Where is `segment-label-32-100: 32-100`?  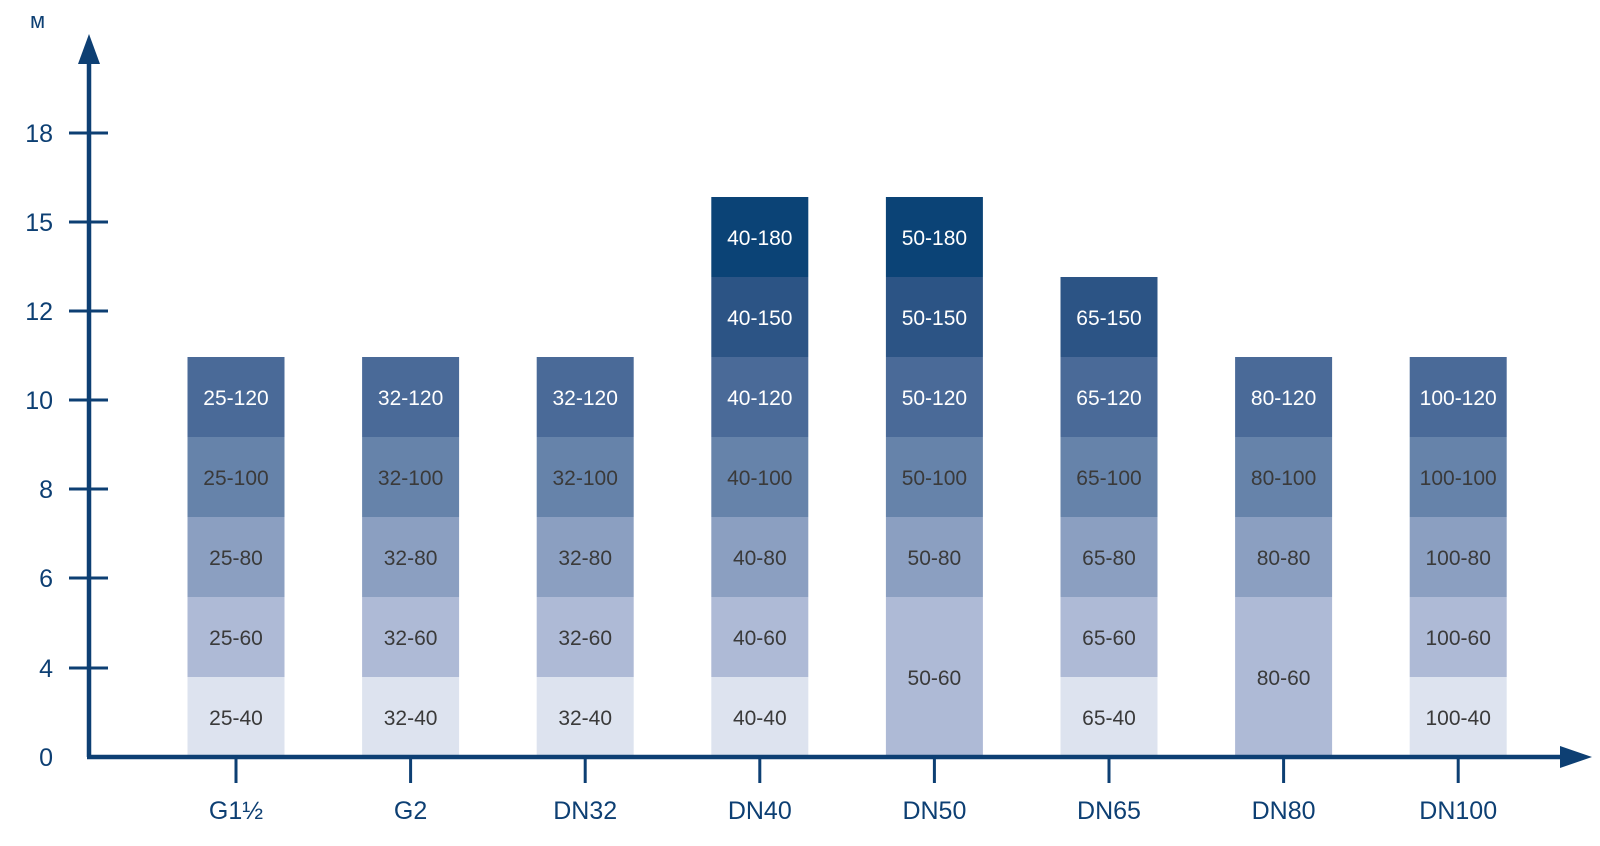 segment-label-32-100: 32-100 is located at coordinates (585, 478).